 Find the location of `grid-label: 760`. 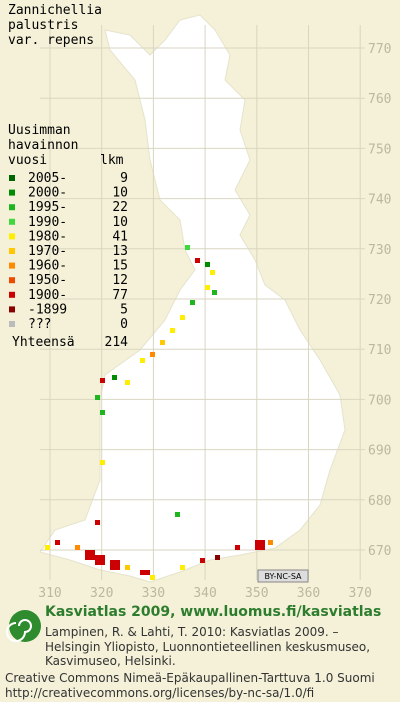

grid-label: 760 is located at coordinates (379, 99).